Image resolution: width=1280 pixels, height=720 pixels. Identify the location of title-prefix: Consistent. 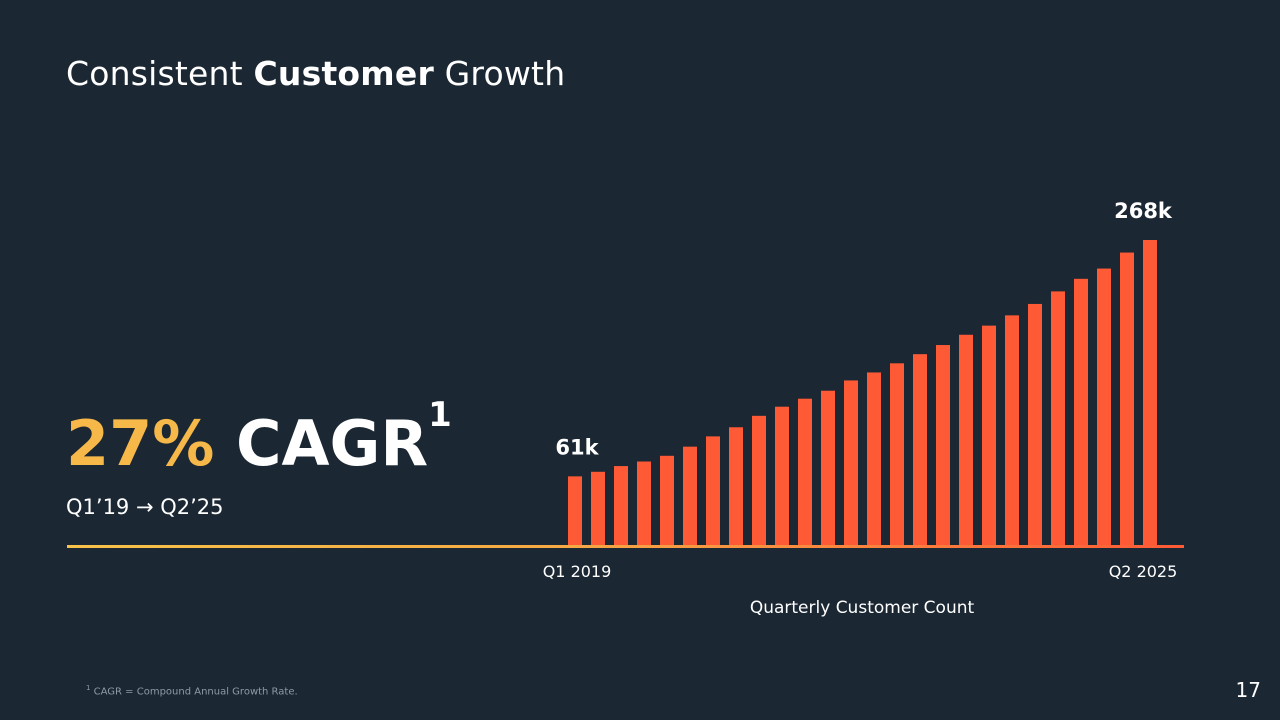
(154, 73).